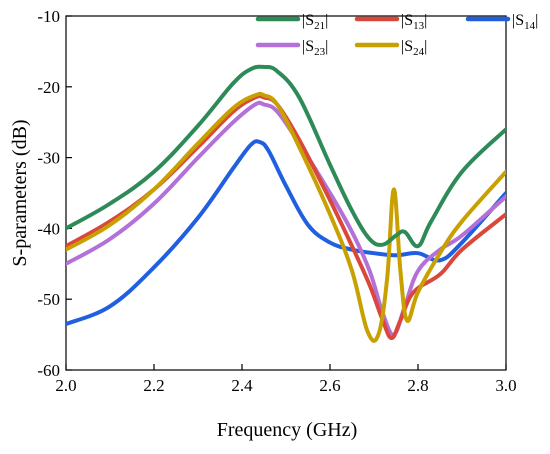 Image resolution: width=550 pixels, height=454 pixels. Describe the element at coordinates (390, 22) in the screenshot. I see `legend-item-s13: |S13|` at that location.